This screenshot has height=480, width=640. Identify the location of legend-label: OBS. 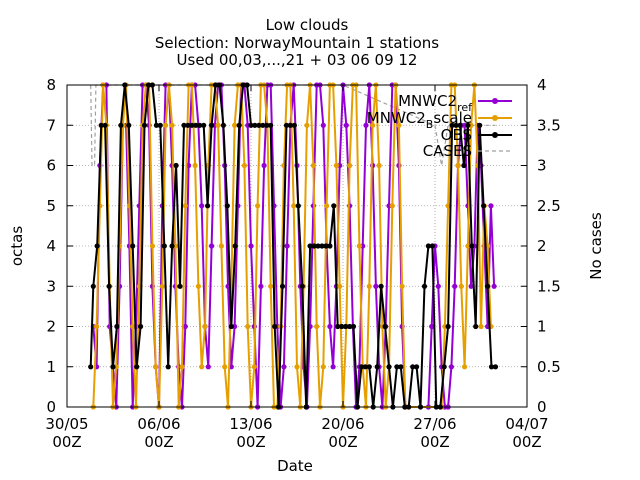
(456, 135).